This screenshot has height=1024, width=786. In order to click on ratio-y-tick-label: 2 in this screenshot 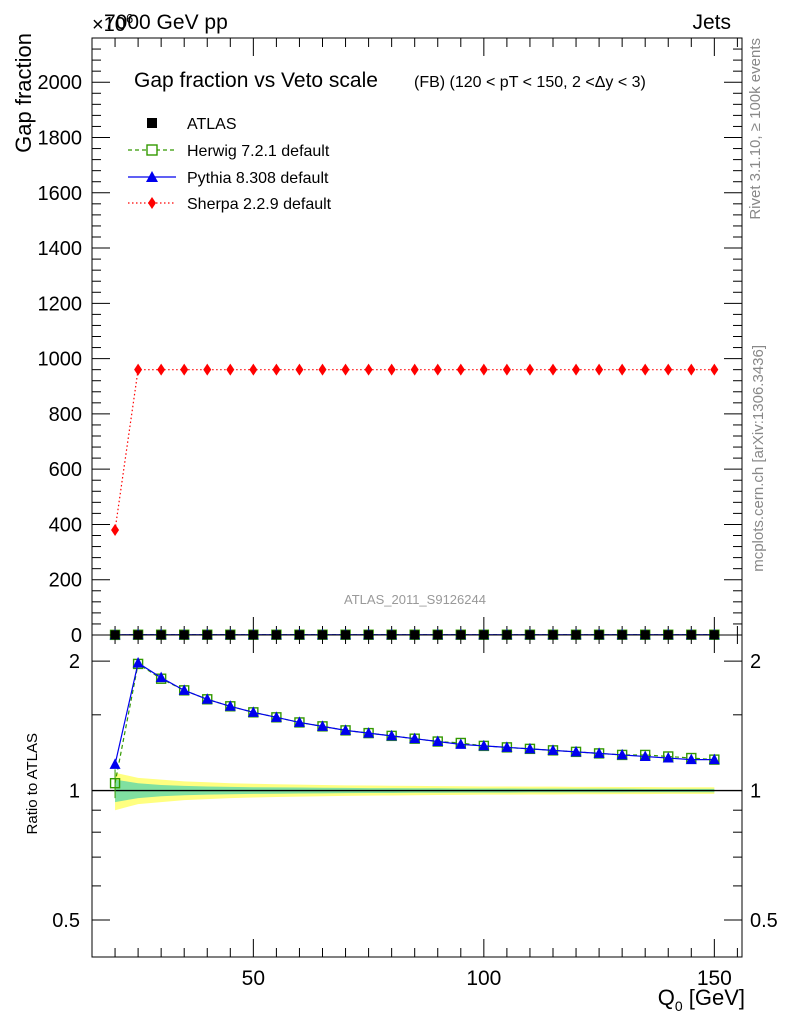, I will do `click(74, 662)`.